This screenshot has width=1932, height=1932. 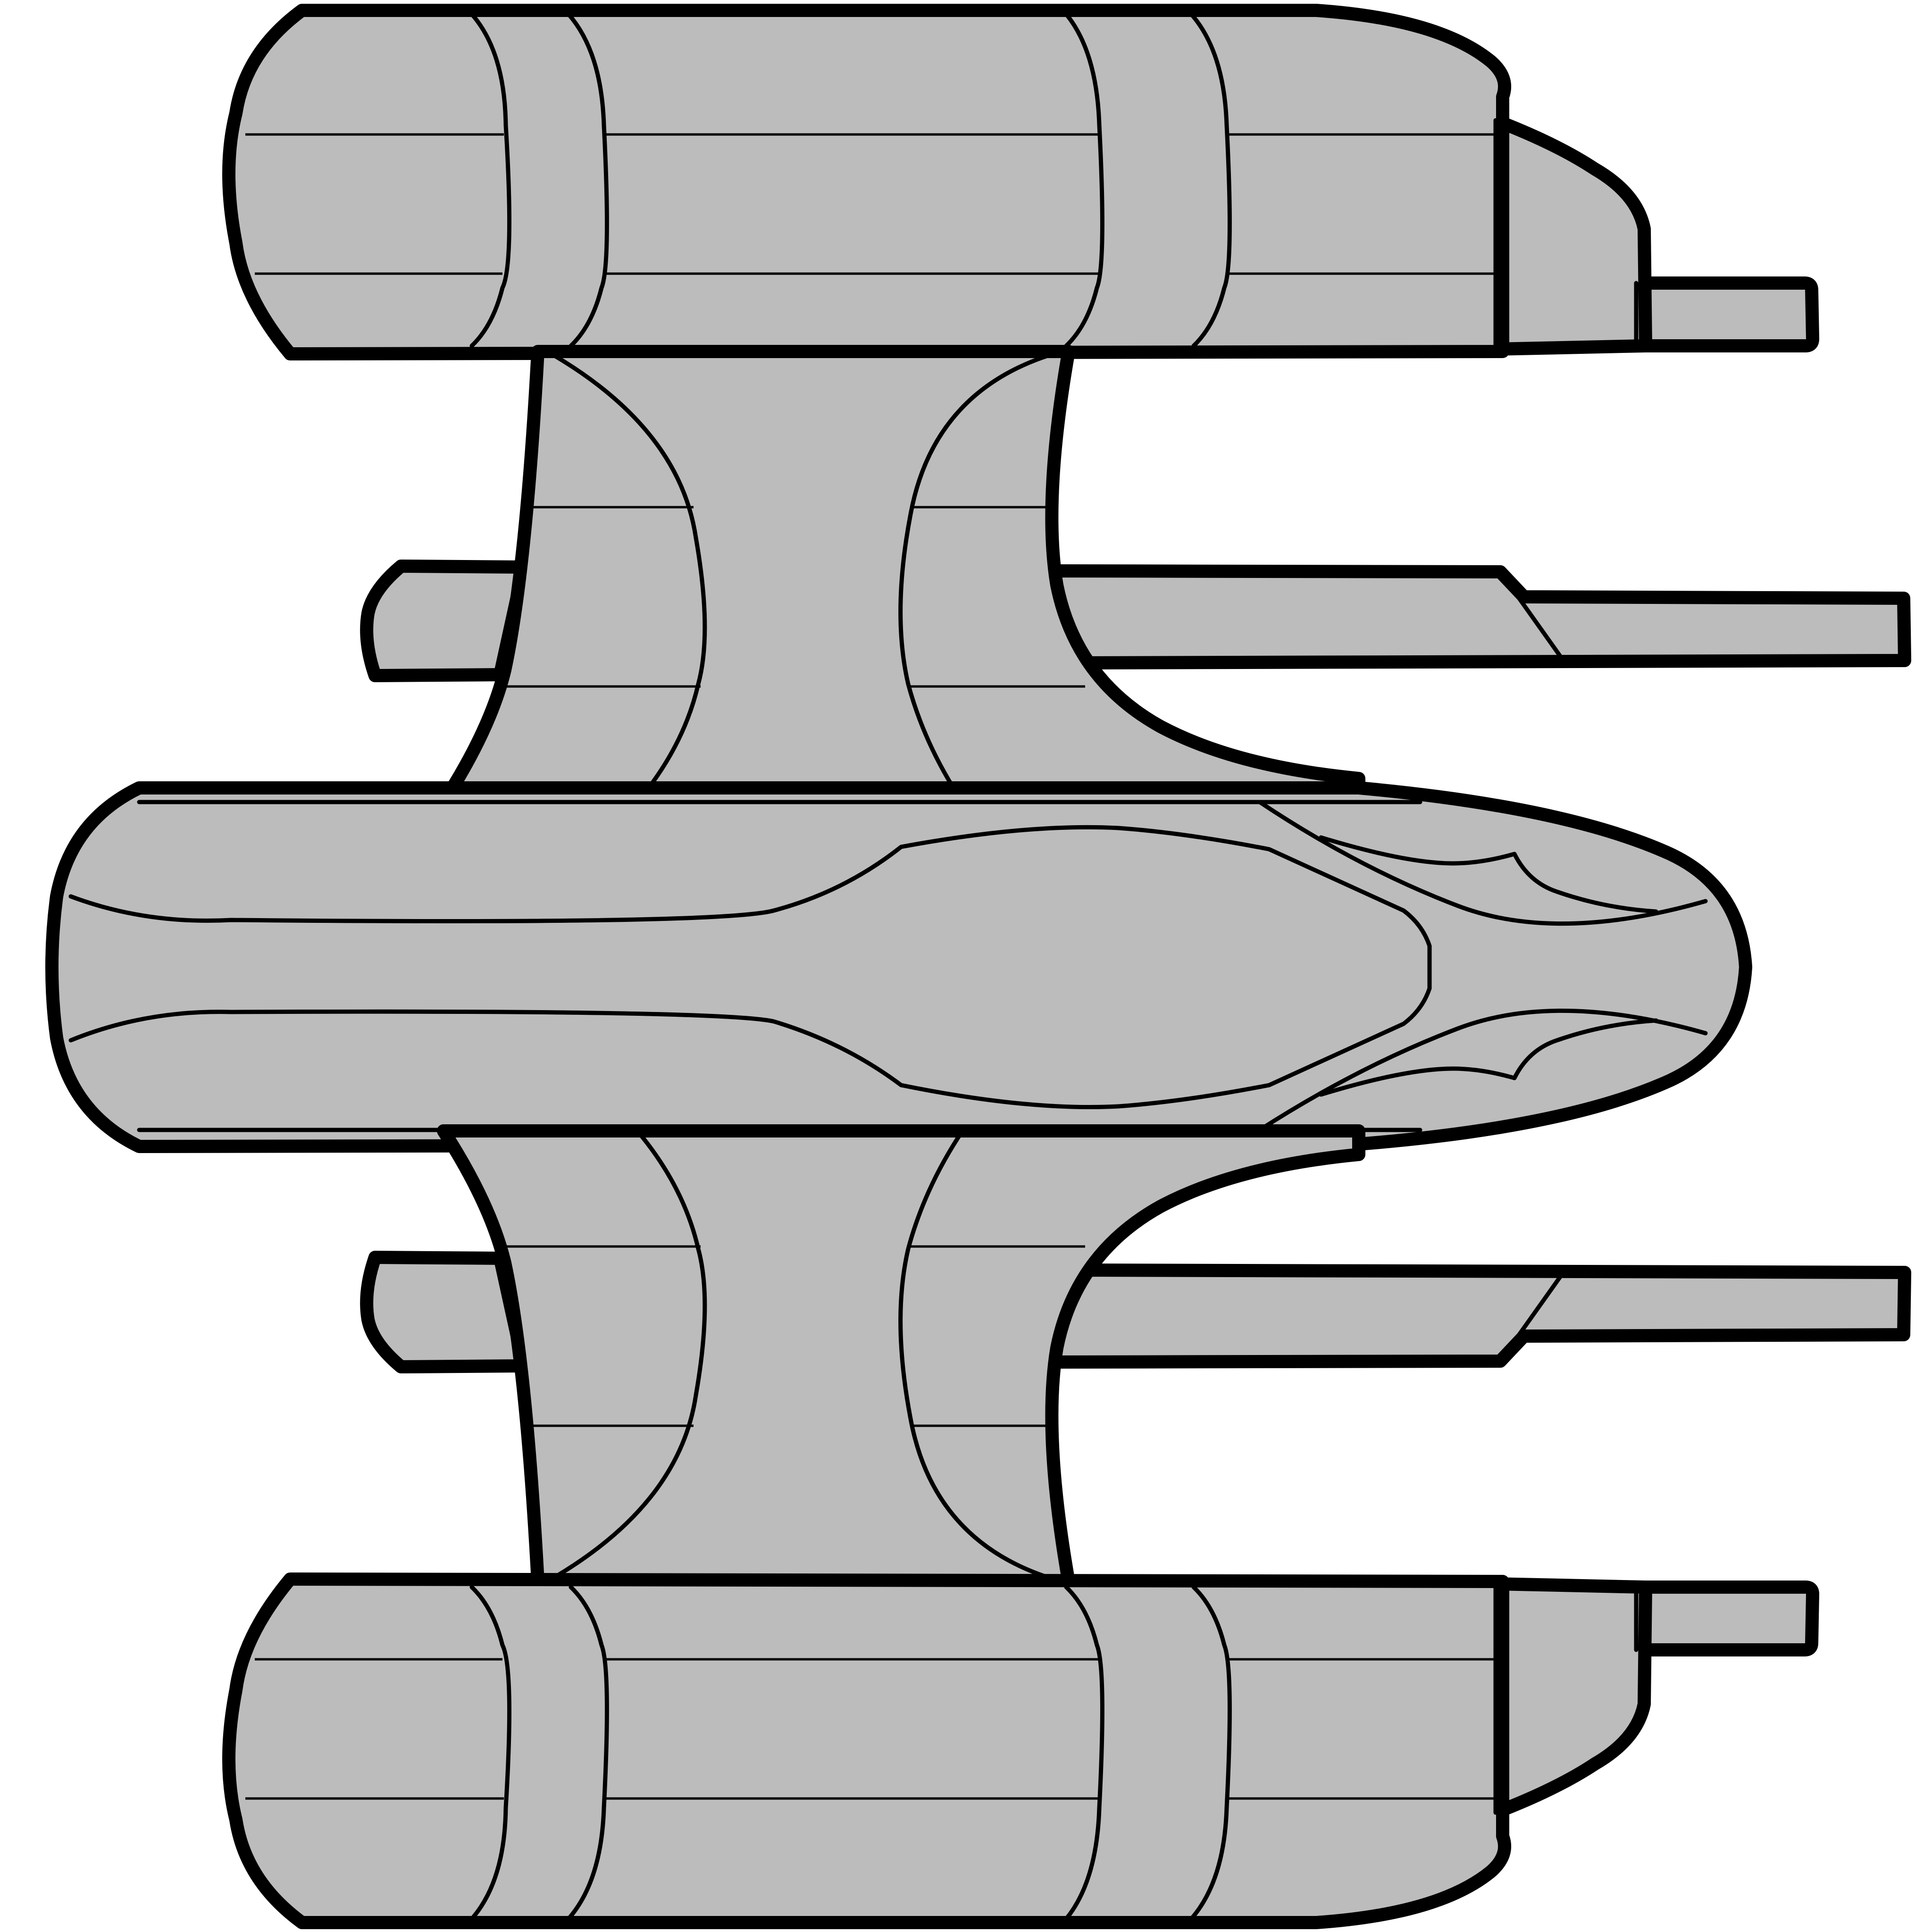 What do you see at coordinates (1570, 235) in the screenshot?
I see `top-right-taper` at bounding box center [1570, 235].